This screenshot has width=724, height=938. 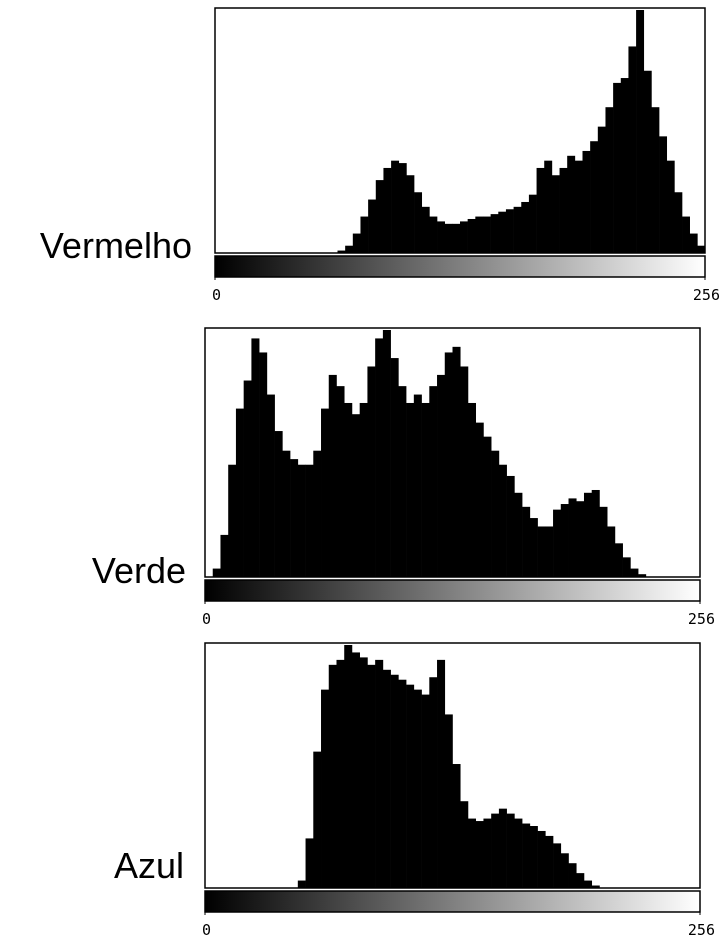 What do you see at coordinates (139, 570) in the screenshot?
I see `channel-label: Verde` at bounding box center [139, 570].